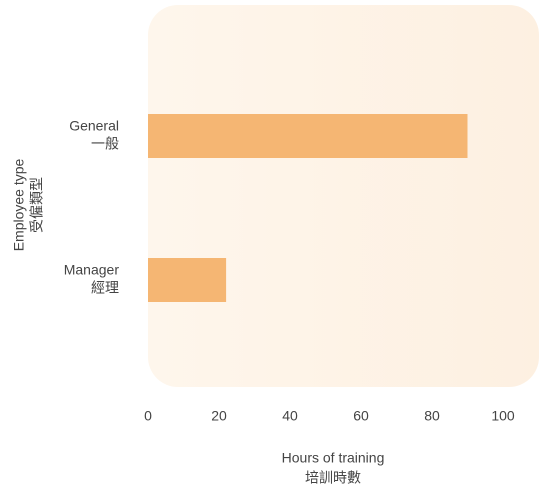 The width and height of the screenshot is (539, 490). Describe the element at coordinates (432, 416) in the screenshot. I see `x-tick-label: 80` at that location.